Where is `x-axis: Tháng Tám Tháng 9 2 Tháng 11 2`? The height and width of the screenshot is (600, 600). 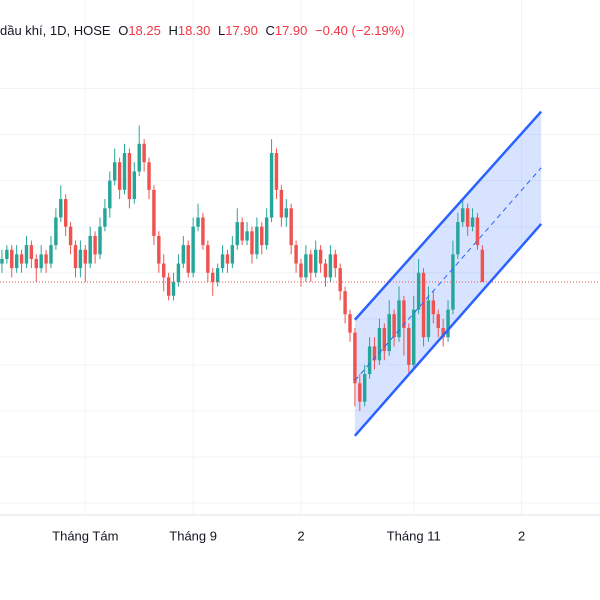 x-axis: Tháng Tám Tháng 9 2 Tháng 11 2 is located at coordinates (288, 535).